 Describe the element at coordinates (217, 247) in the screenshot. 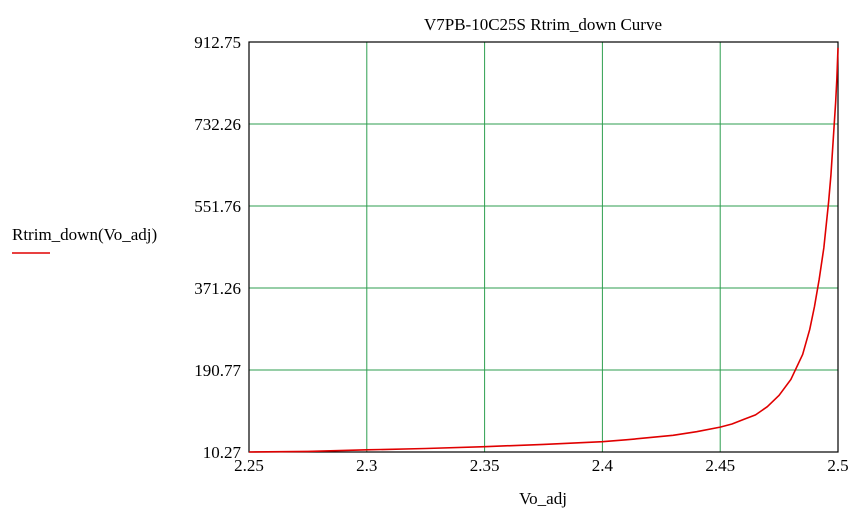

I see `y-axis-ticks: 10.27 190.77 371.26 551.76 732.26 912.75` at that location.